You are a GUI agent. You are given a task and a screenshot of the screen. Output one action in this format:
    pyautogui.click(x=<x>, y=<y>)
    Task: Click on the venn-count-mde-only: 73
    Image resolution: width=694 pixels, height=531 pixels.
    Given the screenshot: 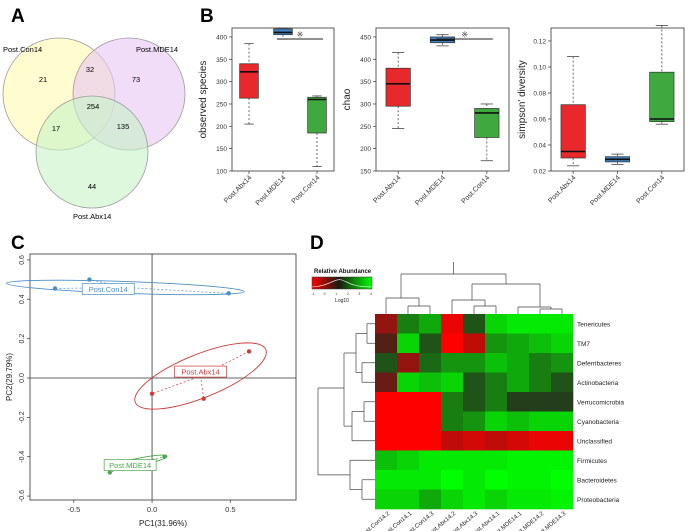 What is the action you would take?
    pyautogui.click(x=136, y=79)
    